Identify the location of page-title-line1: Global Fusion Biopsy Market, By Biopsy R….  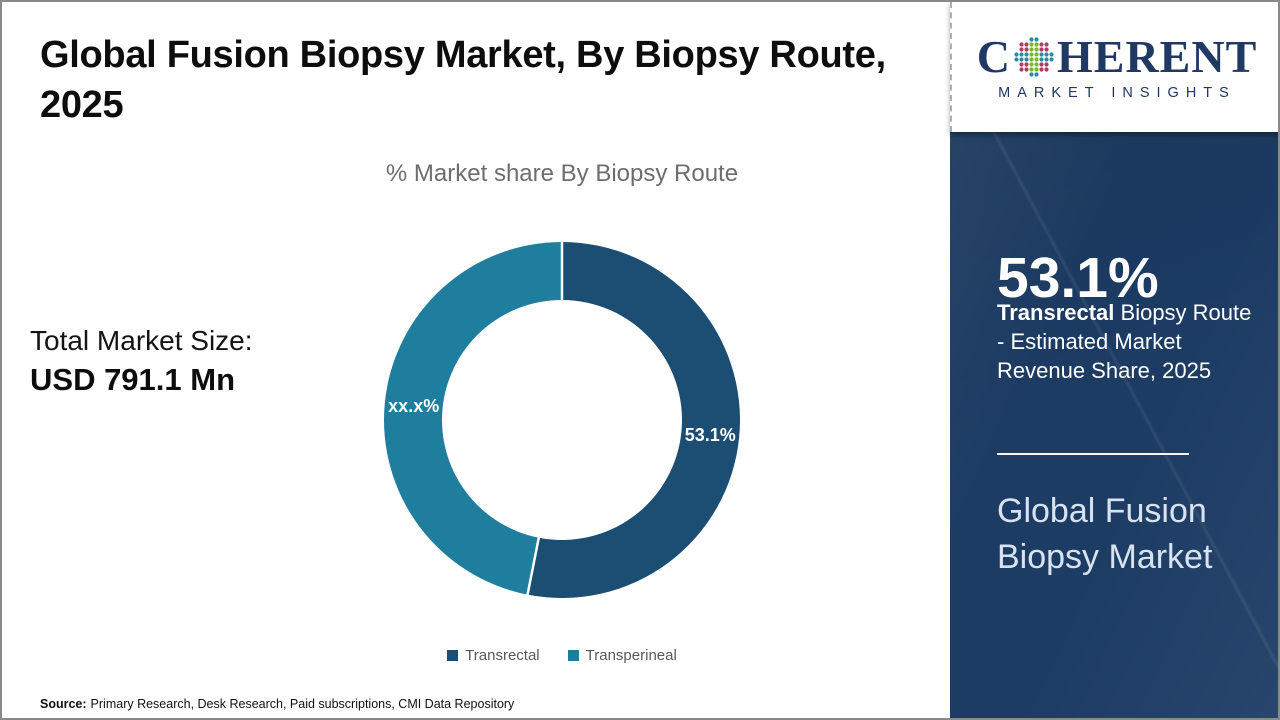
(463, 55).